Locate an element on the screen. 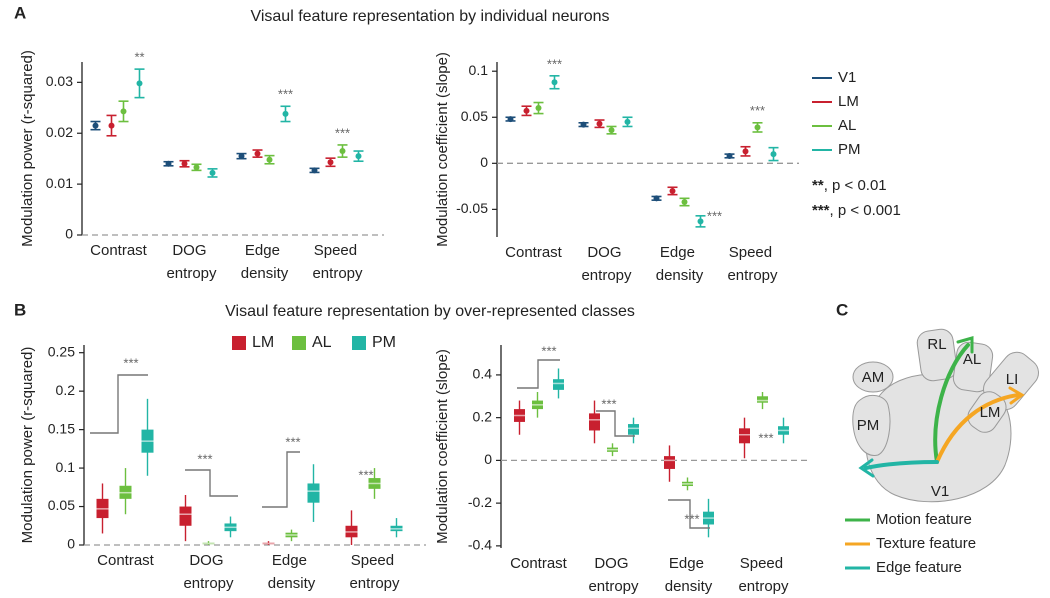 This screenshot has width=1050, height=598. area-map is located at coordinates (945, 415).